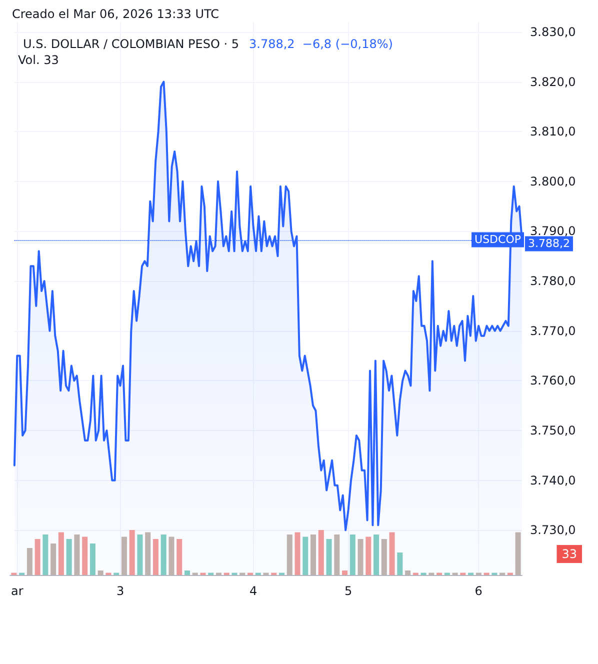 The image size is (598, 664). Describe the element at coordinates (553, 530) in the screenshot. I see `y-tick-label: 3.730,0` at that location.